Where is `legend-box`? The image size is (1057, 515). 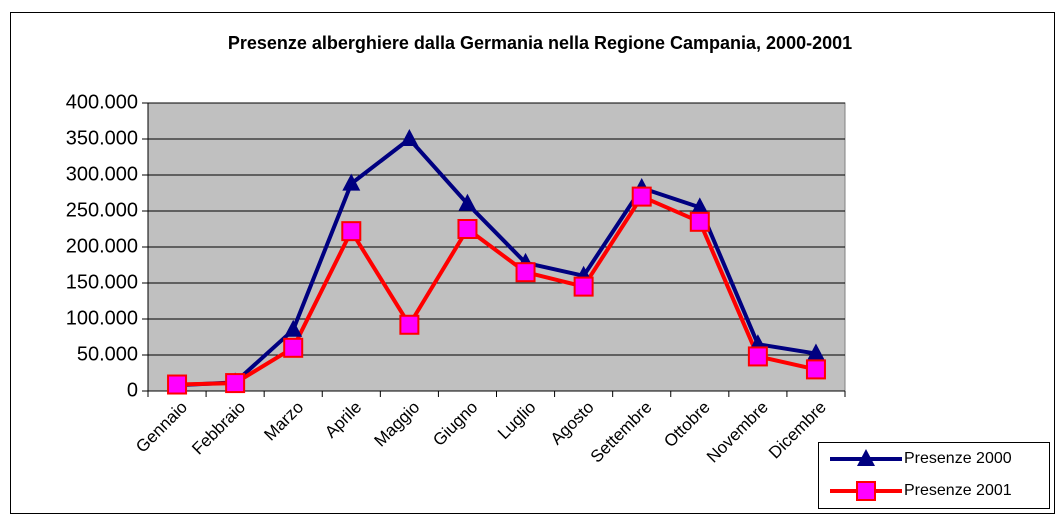 legend-box is located at coordinates (934, 475).